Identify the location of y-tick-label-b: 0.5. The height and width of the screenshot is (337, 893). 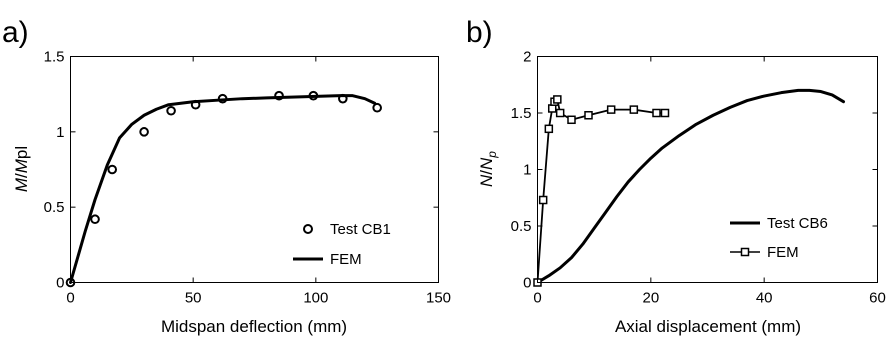
(521, 226).